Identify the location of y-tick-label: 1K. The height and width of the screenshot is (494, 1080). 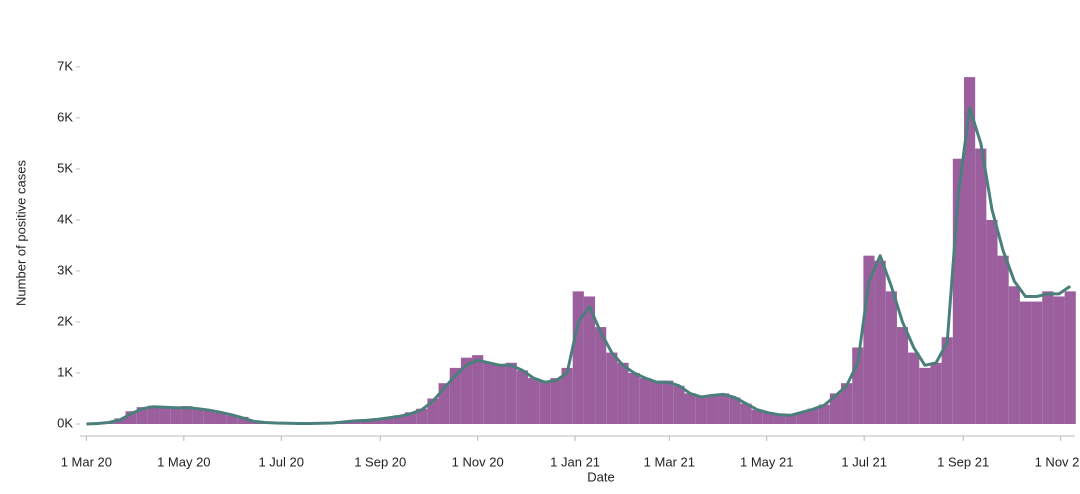
(65, 371).